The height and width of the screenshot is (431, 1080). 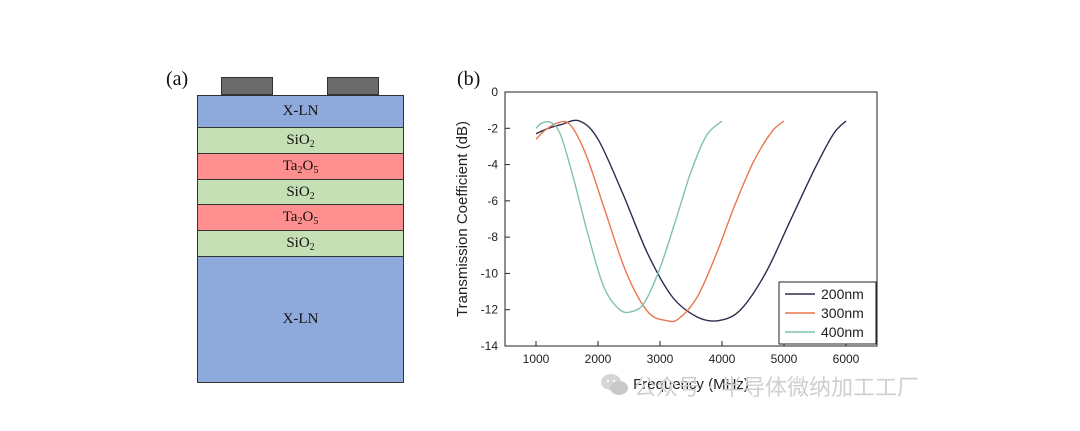 What do you see at coordinates (492, 128) in the screenshot?
I see `y-tick-label: -2` at bounding box center [492, 128].